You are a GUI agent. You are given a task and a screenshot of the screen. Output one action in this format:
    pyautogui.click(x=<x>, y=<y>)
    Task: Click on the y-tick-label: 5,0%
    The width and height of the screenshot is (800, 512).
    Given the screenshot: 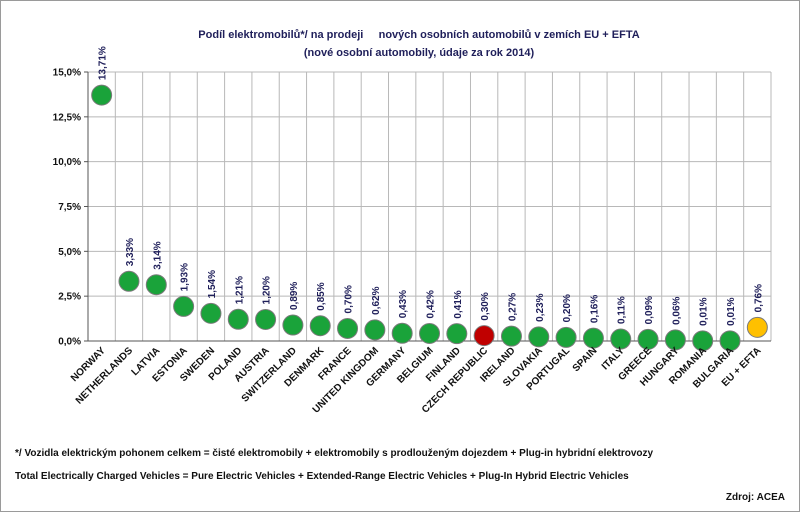 What is the action you would take?
    pyautogui.click(x=69, y=252)
    